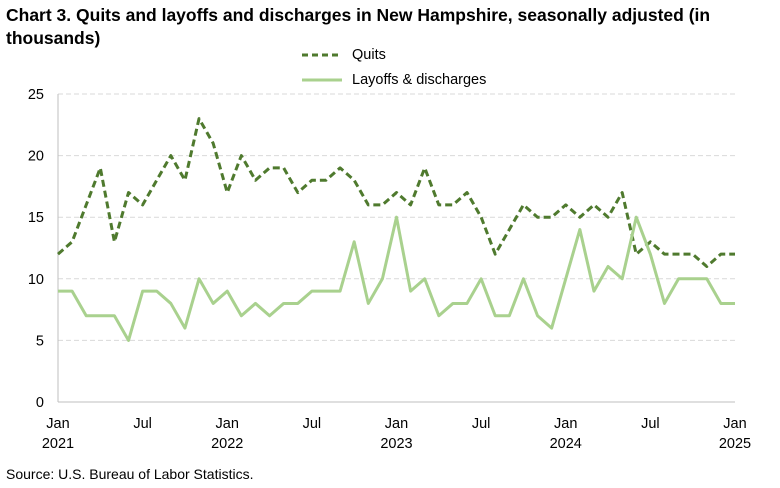 The width and height of the screenshot is (780, 488). I want to click on legend-label-layoffs: Layoffs & discharges, so click(419, 79).